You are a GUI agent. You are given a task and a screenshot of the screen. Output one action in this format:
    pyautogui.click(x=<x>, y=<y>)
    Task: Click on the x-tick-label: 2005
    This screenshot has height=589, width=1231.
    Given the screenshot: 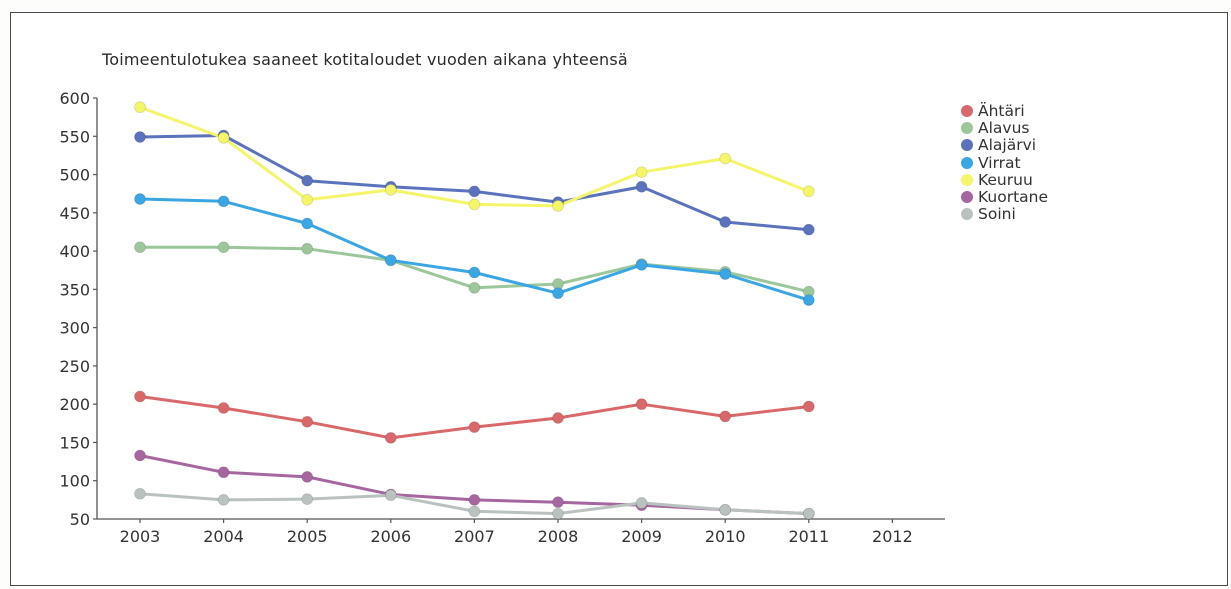 What is the action you would take?
    pyautogui.click(x=307, y=536)
    